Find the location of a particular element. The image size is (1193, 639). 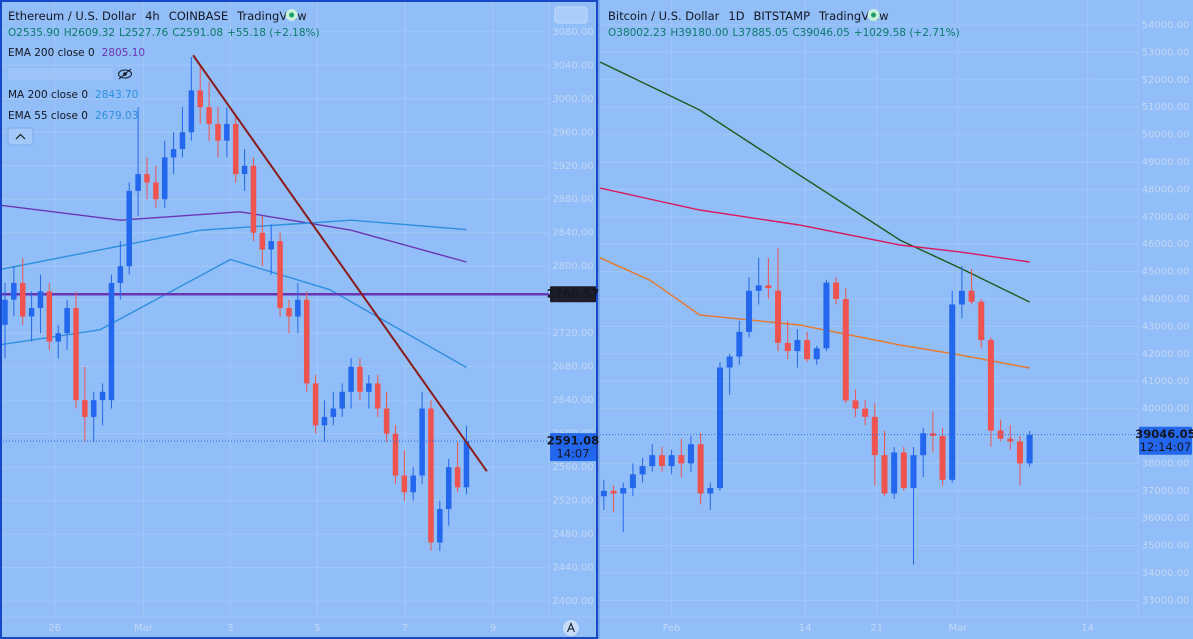

collapse-button is located at coordinates (20, 136).